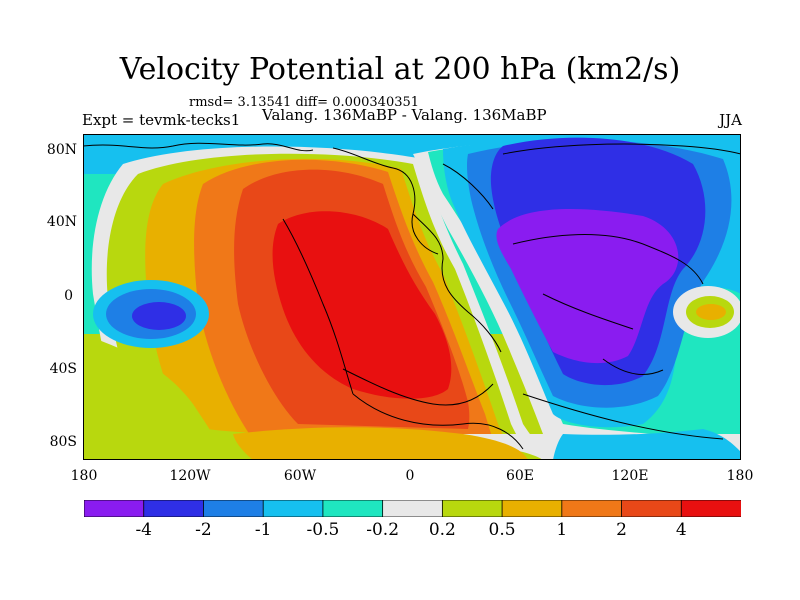 This screenshot has width=800, height=600. I want to click on x-tick-0: 0, so click(410, 476).